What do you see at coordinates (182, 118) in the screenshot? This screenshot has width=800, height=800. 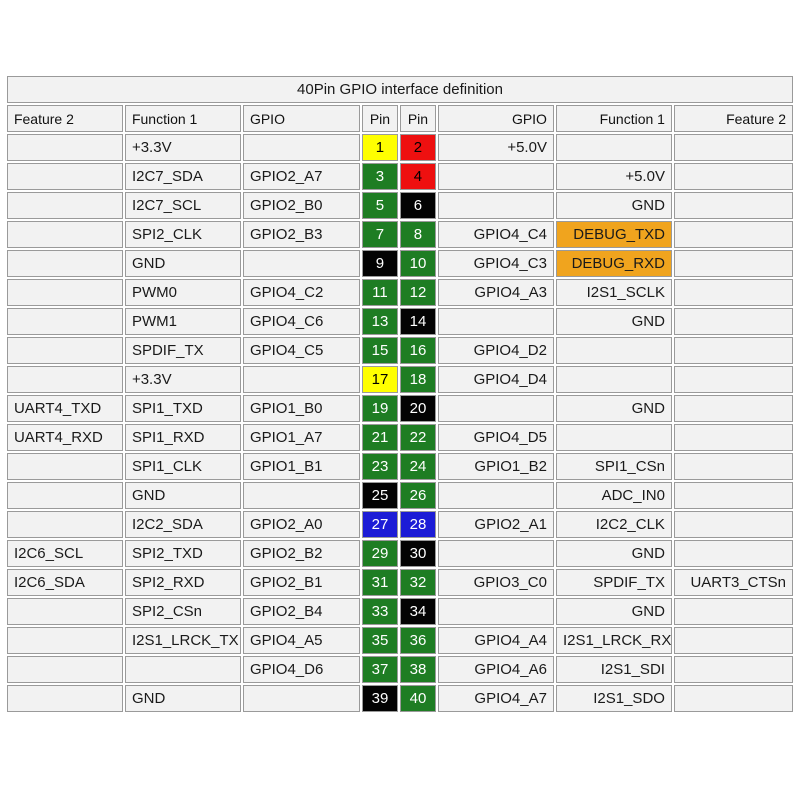 I see `header-left-function: Function 1` at bounding box center [182, 118].